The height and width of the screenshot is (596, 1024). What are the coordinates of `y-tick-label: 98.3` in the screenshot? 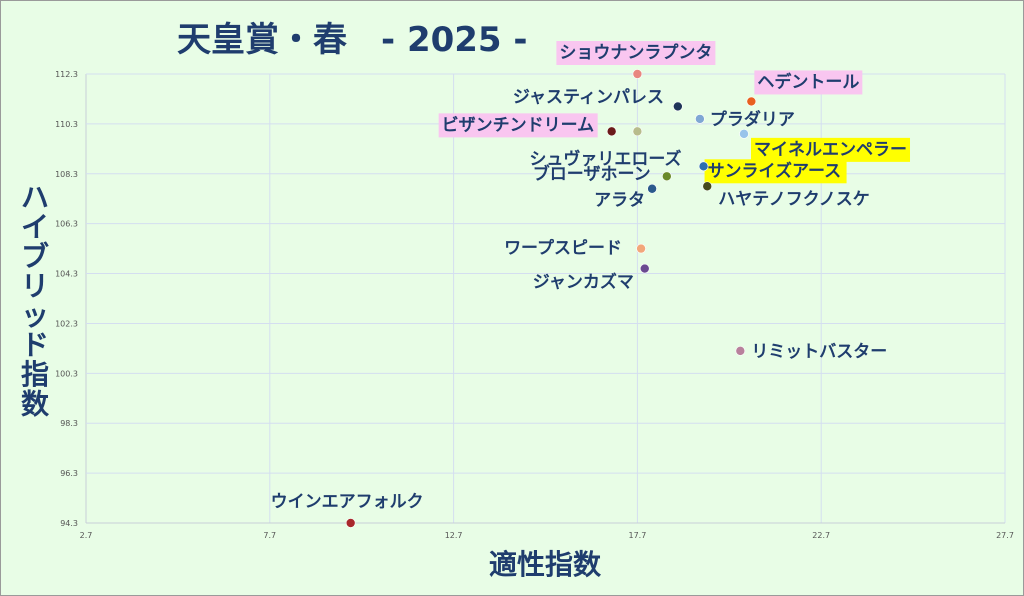 It's located at (69, 423).